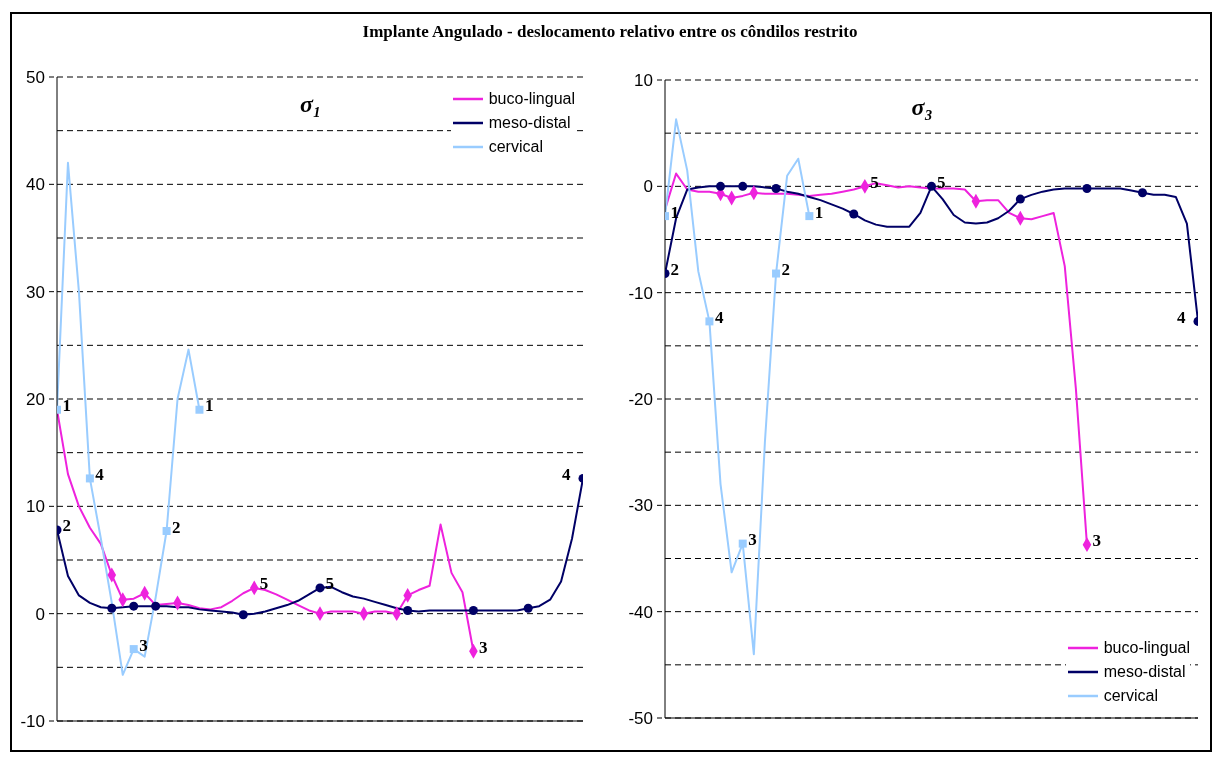 This screenshot has width=1220, height=761. Describe the element at coordinates (640, 718) in the screenshot. I see `y-tick-label: -50` at that location.